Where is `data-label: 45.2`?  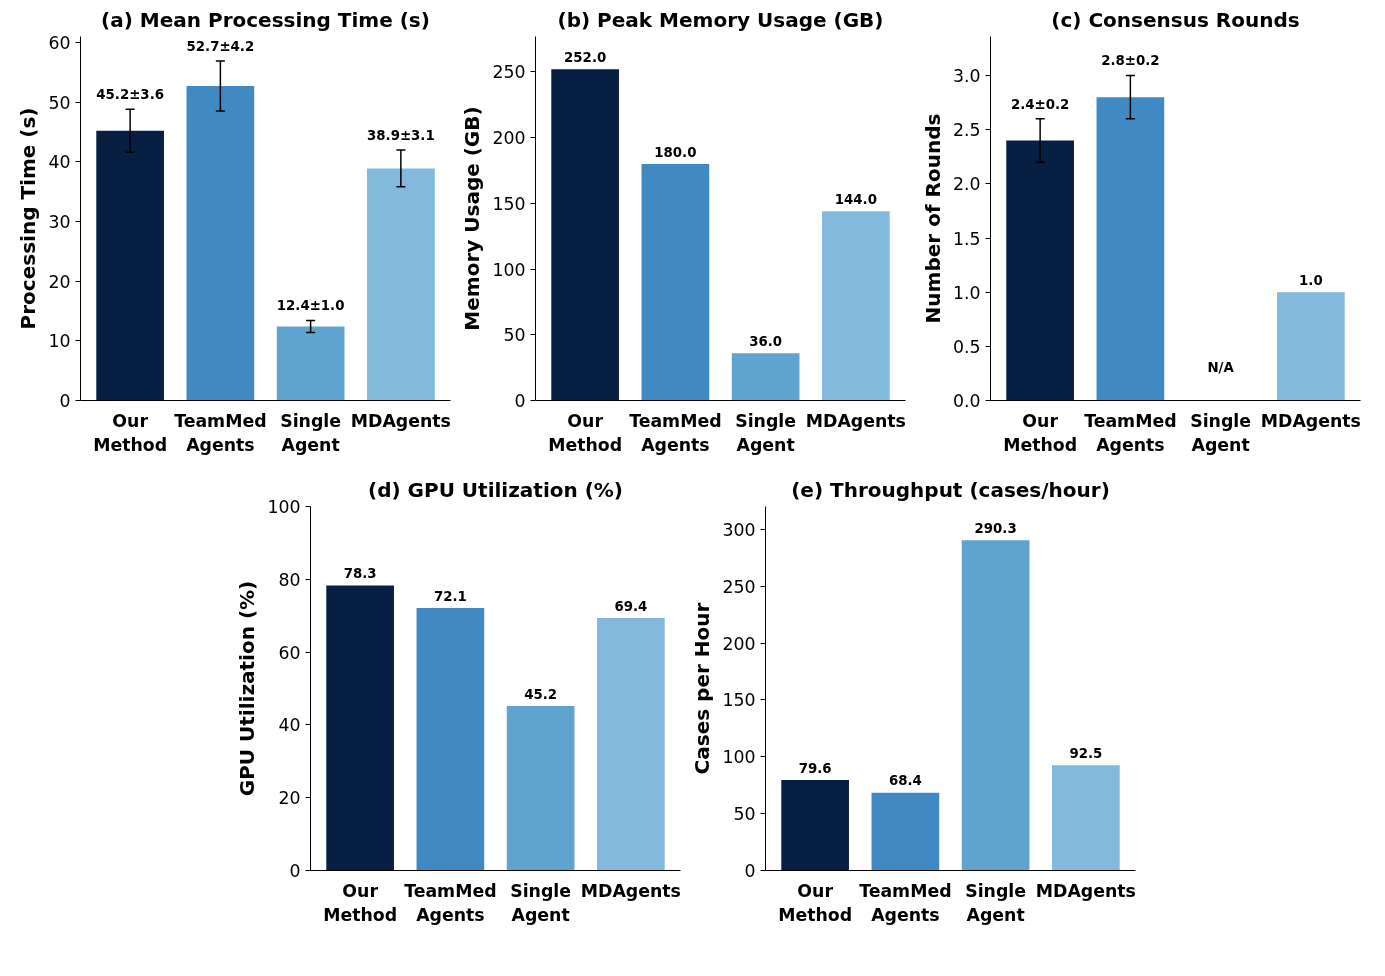 data-label: 45.2 is located at coordinates (541, 694).